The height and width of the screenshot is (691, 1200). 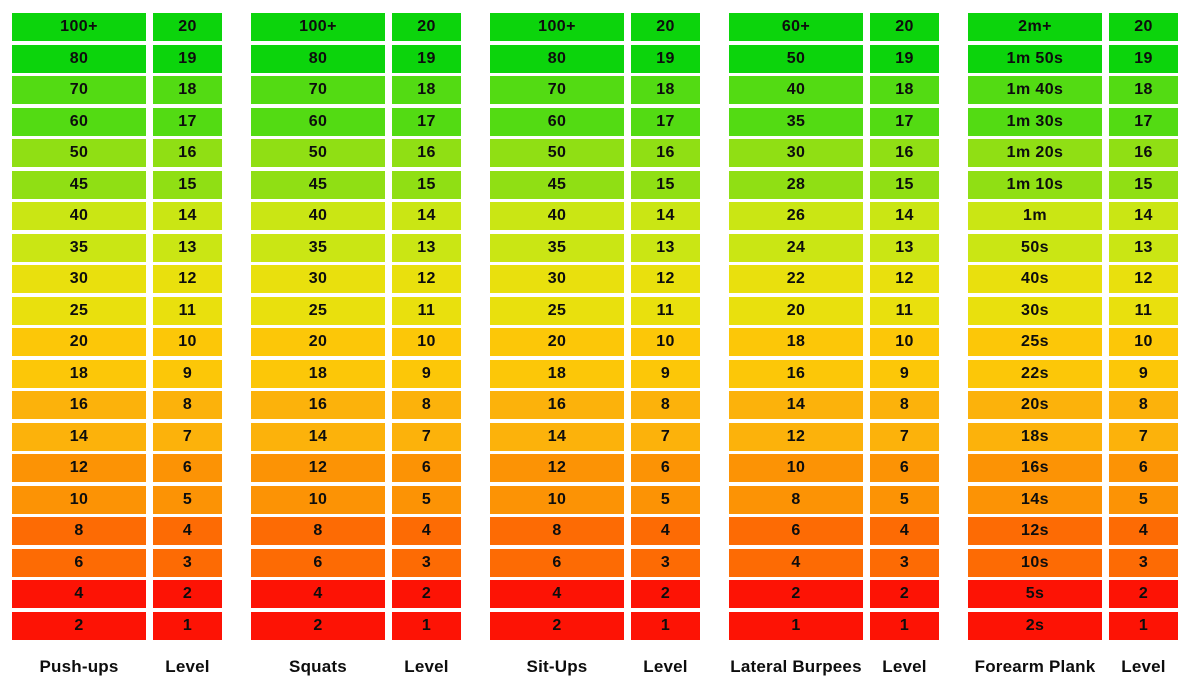 I want to click on level-cell: 20, so click(x=187, y=27).